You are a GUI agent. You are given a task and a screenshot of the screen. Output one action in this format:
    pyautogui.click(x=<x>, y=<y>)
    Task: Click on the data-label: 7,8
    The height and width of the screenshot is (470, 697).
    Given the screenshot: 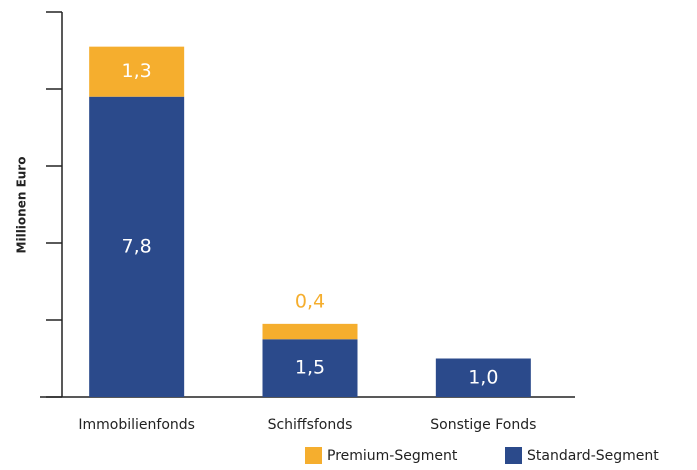 What is the action you would take?
    pyautogui.click(x=137, y=246)
    